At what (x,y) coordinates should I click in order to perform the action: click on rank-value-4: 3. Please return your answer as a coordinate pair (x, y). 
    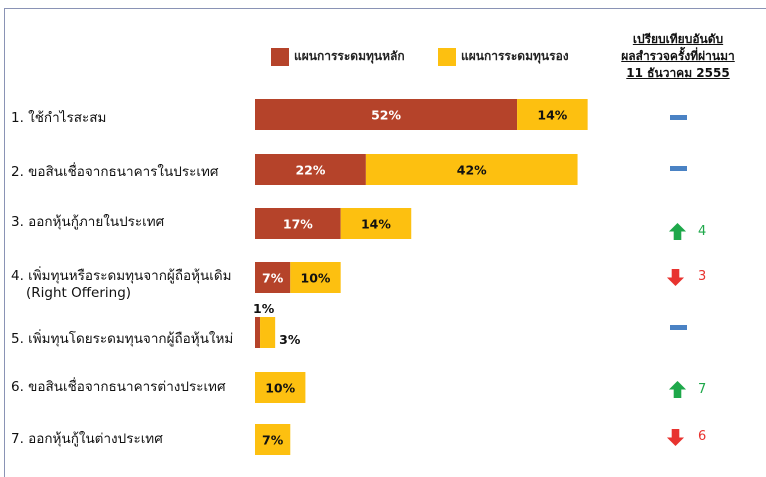
    Looking at the image, I should click on (702, 276).